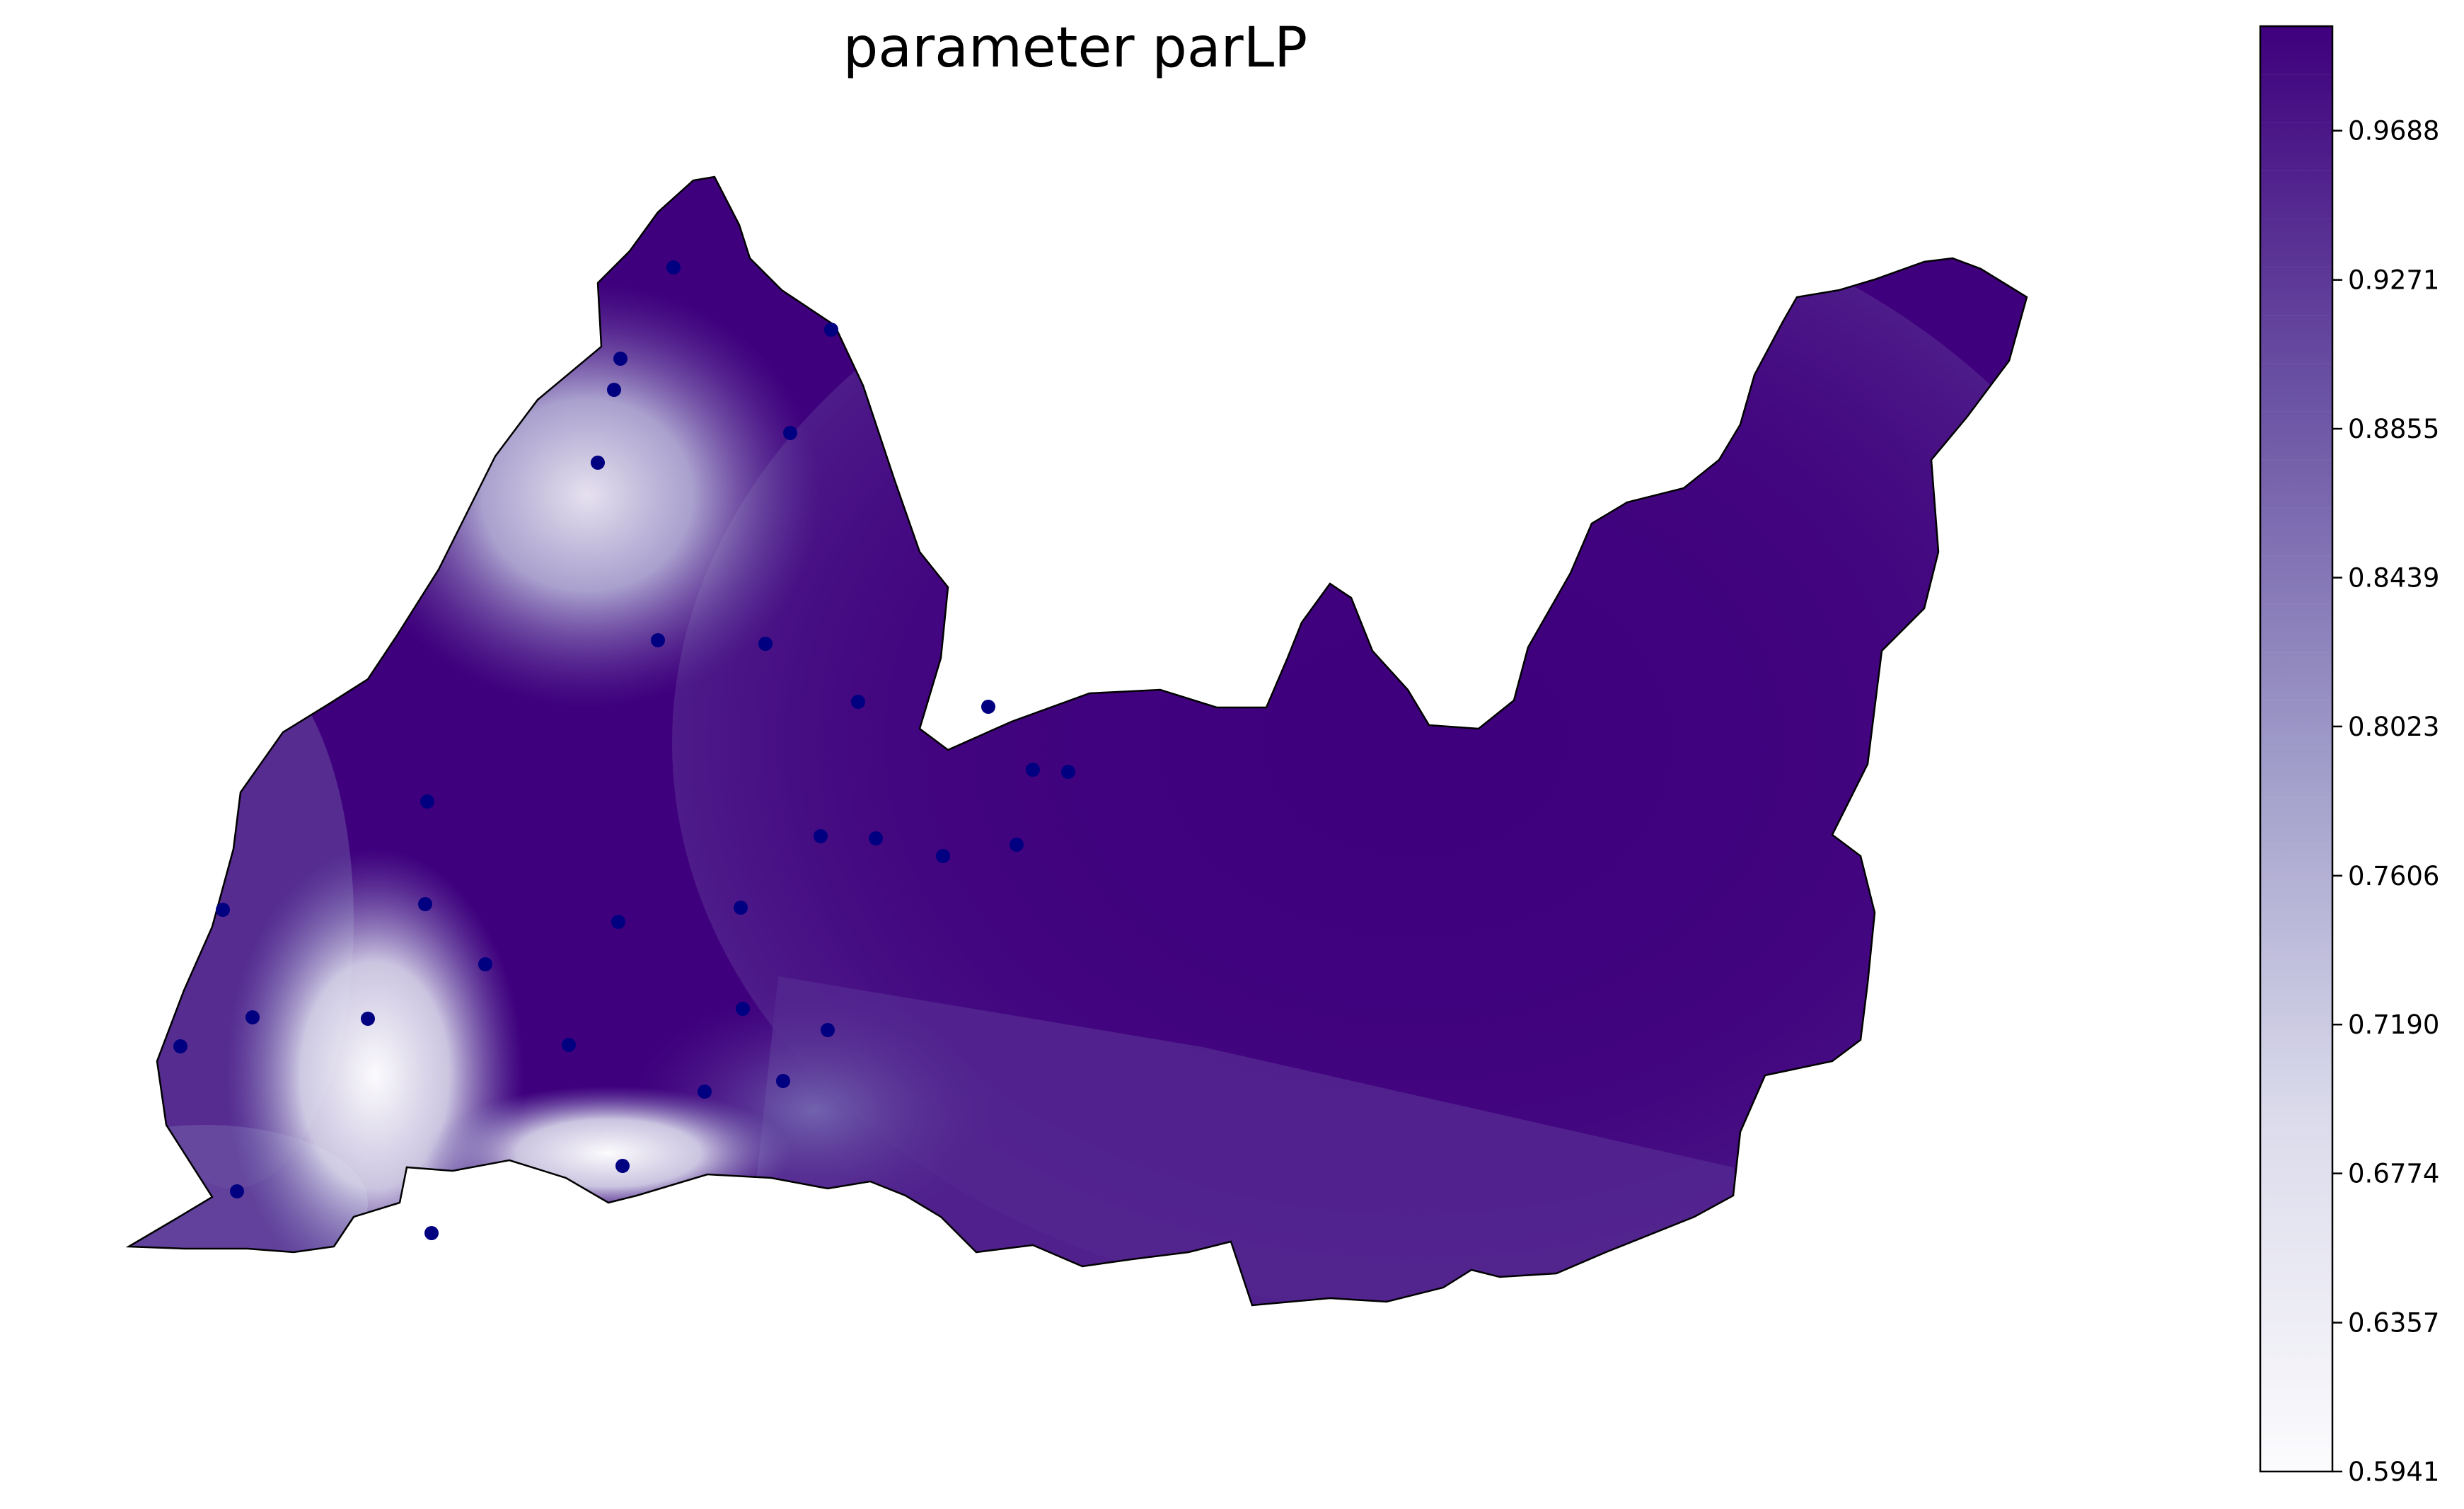 This screenshot has height=1509, width=2464. Describe the element at coordinates (375, 1075) in the screenshot. I see `field-low-southwest` at that location.